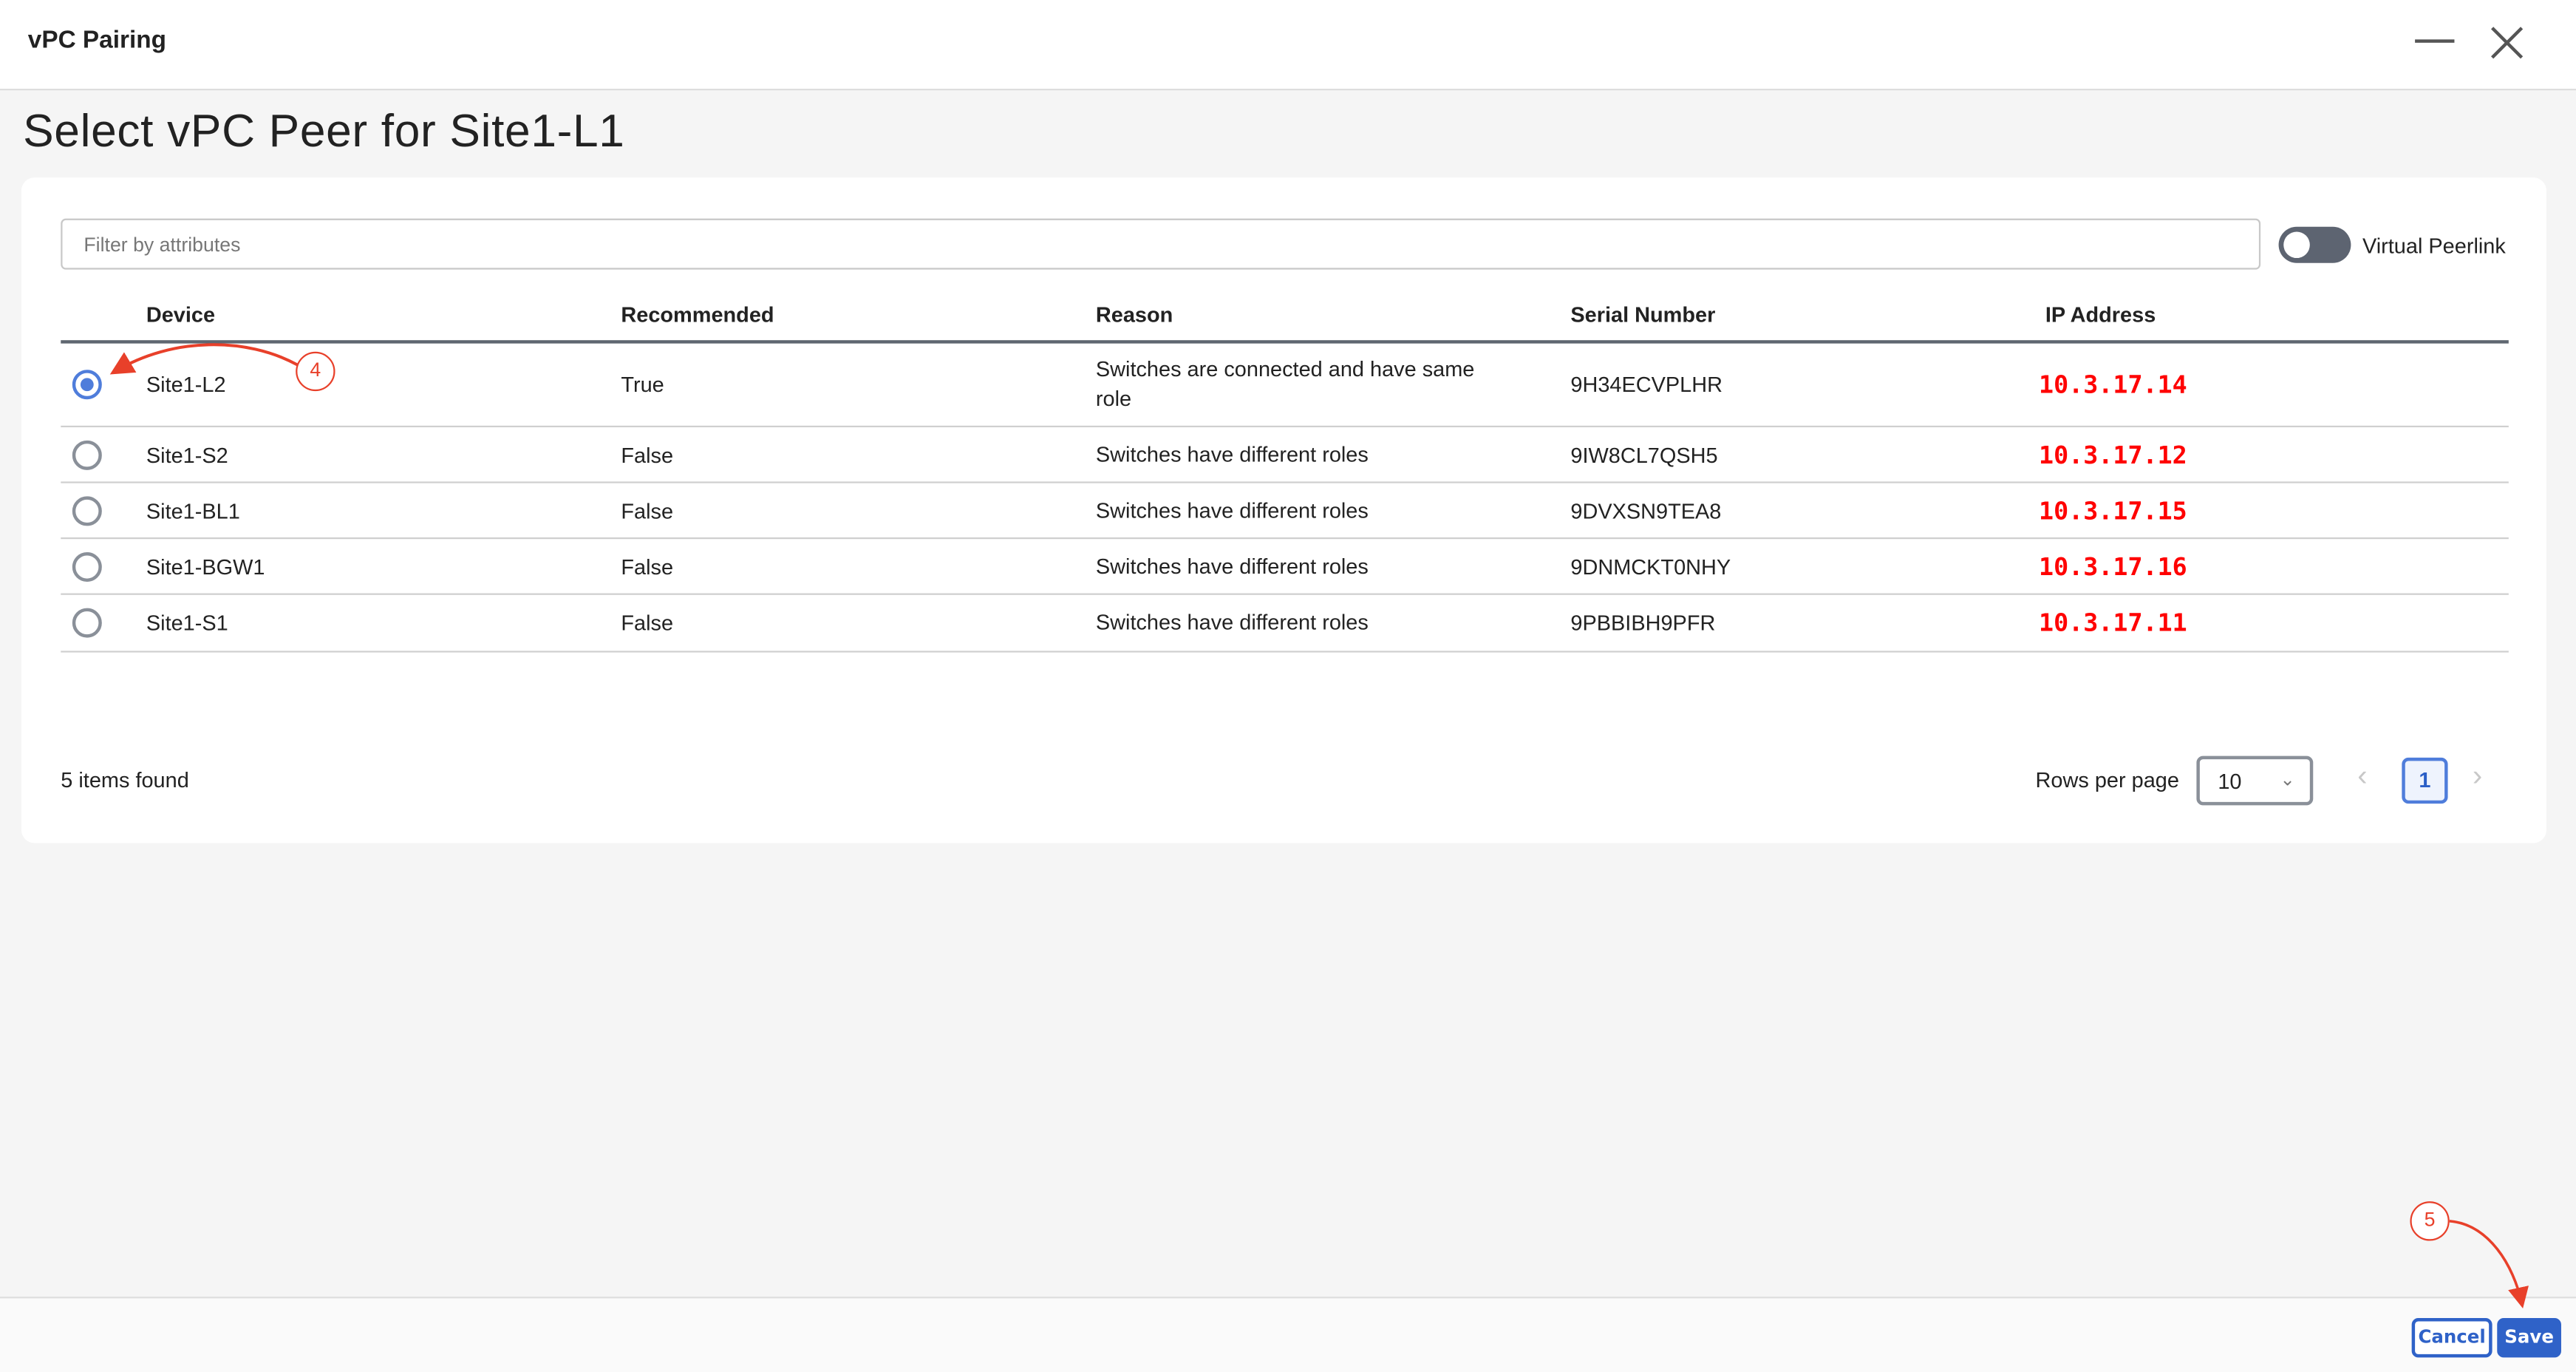 Image resolution: width=2576 pixels, height=1372 pixels. What do you see at coordinates (2230, 781) in the screenshot?
I see `rows-per-page-value: 10` at bounding box center [2230, 781].